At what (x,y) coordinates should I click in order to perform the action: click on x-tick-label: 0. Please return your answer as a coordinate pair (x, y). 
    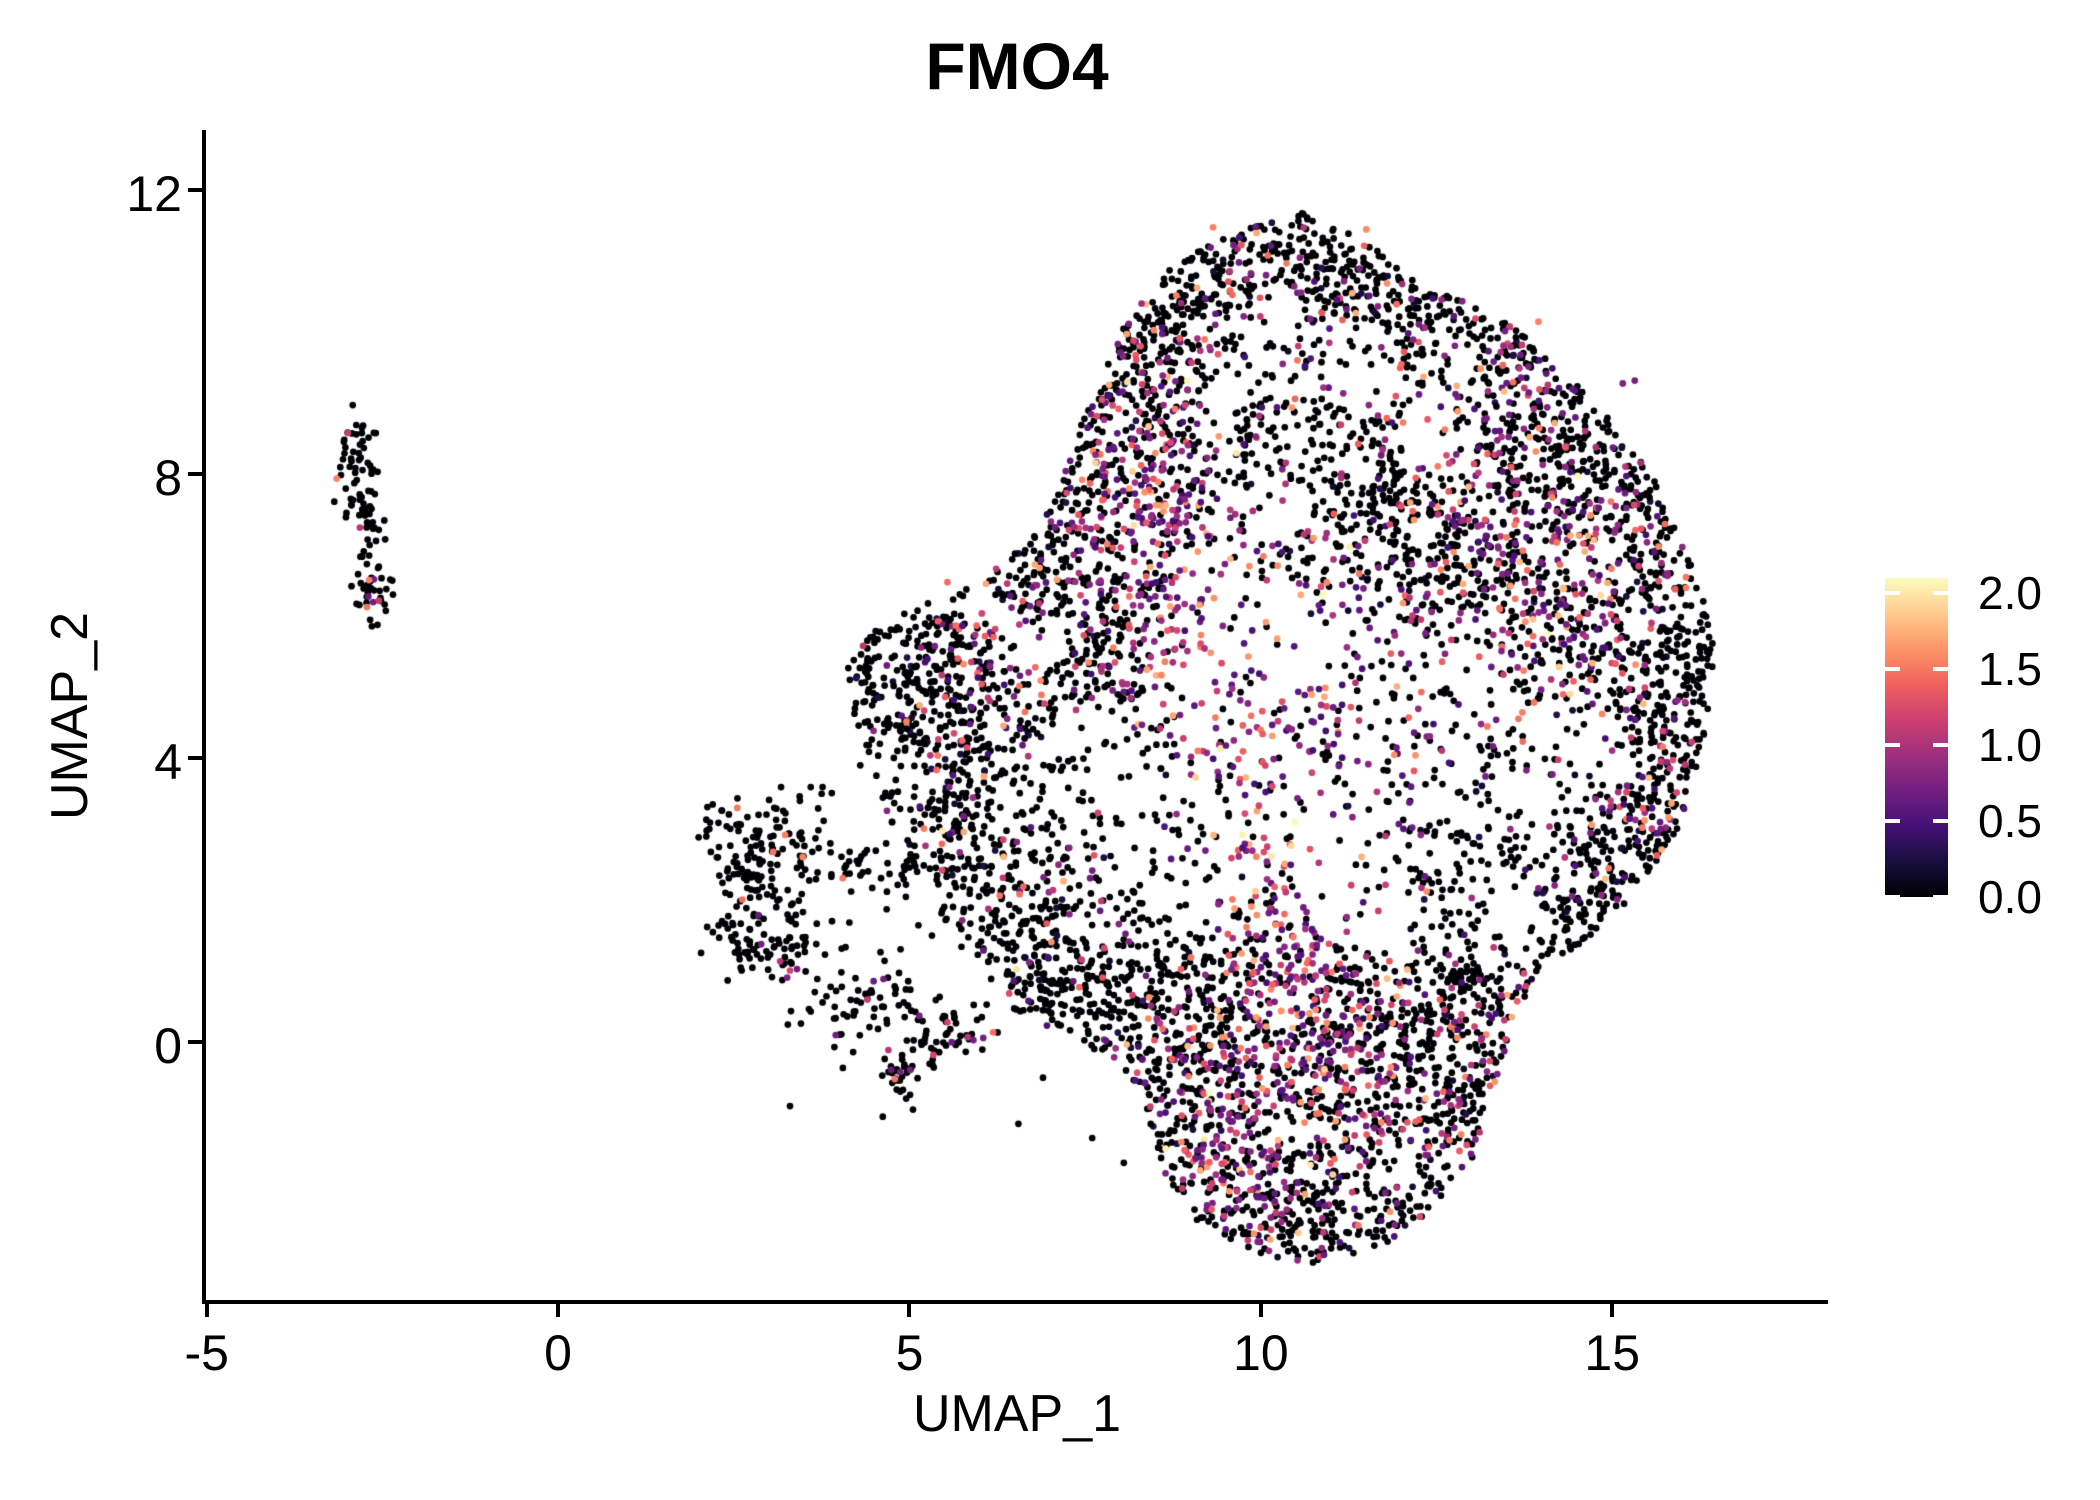
    Looking at the image, I should click on (558, 1353).